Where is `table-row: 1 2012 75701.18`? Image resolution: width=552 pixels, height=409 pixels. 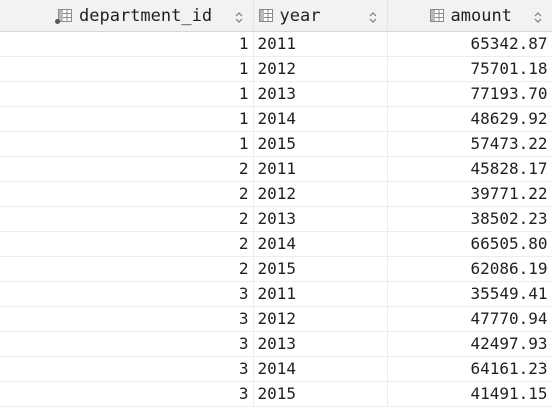 table-row: 1 2012 75701.18 is located at coordinates (276, 69).